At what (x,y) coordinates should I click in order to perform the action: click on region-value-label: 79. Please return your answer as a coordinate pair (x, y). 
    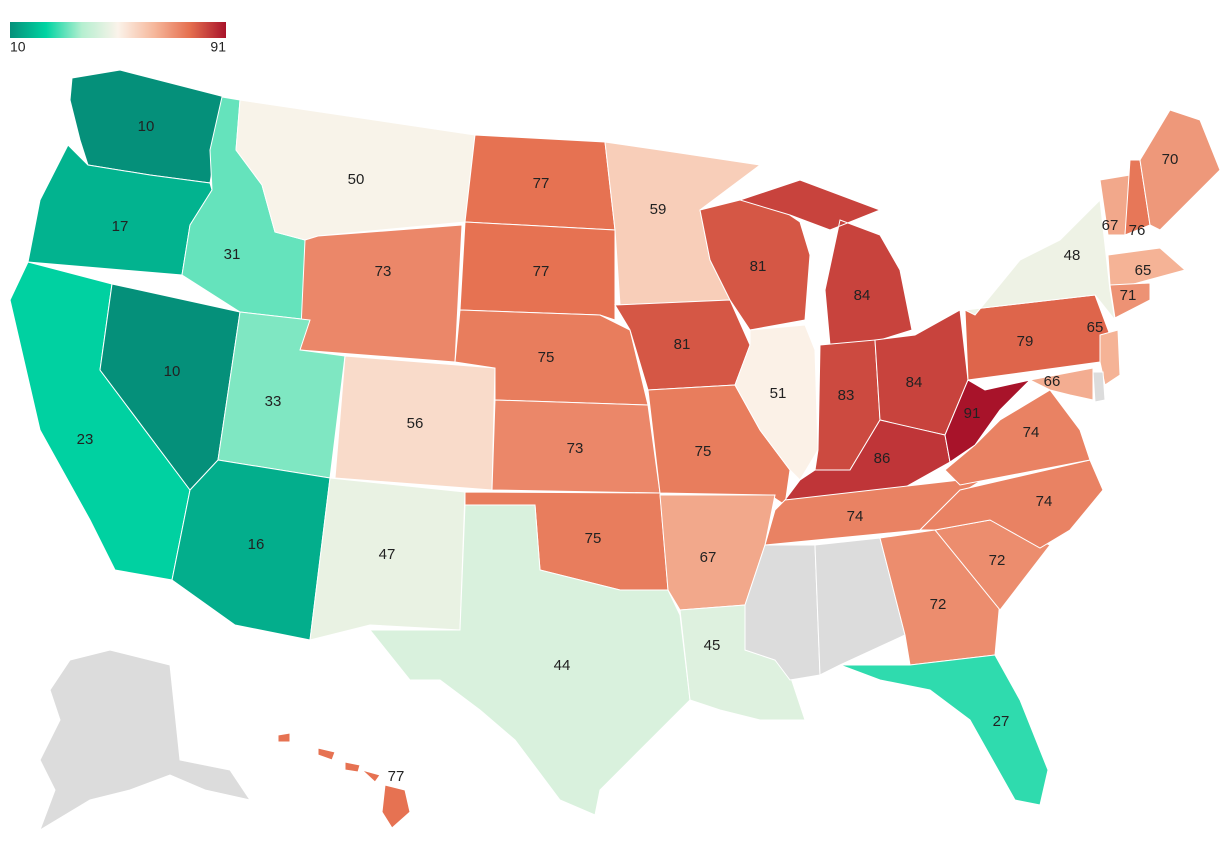
    Looking at the image, I should click on (1025, 341).